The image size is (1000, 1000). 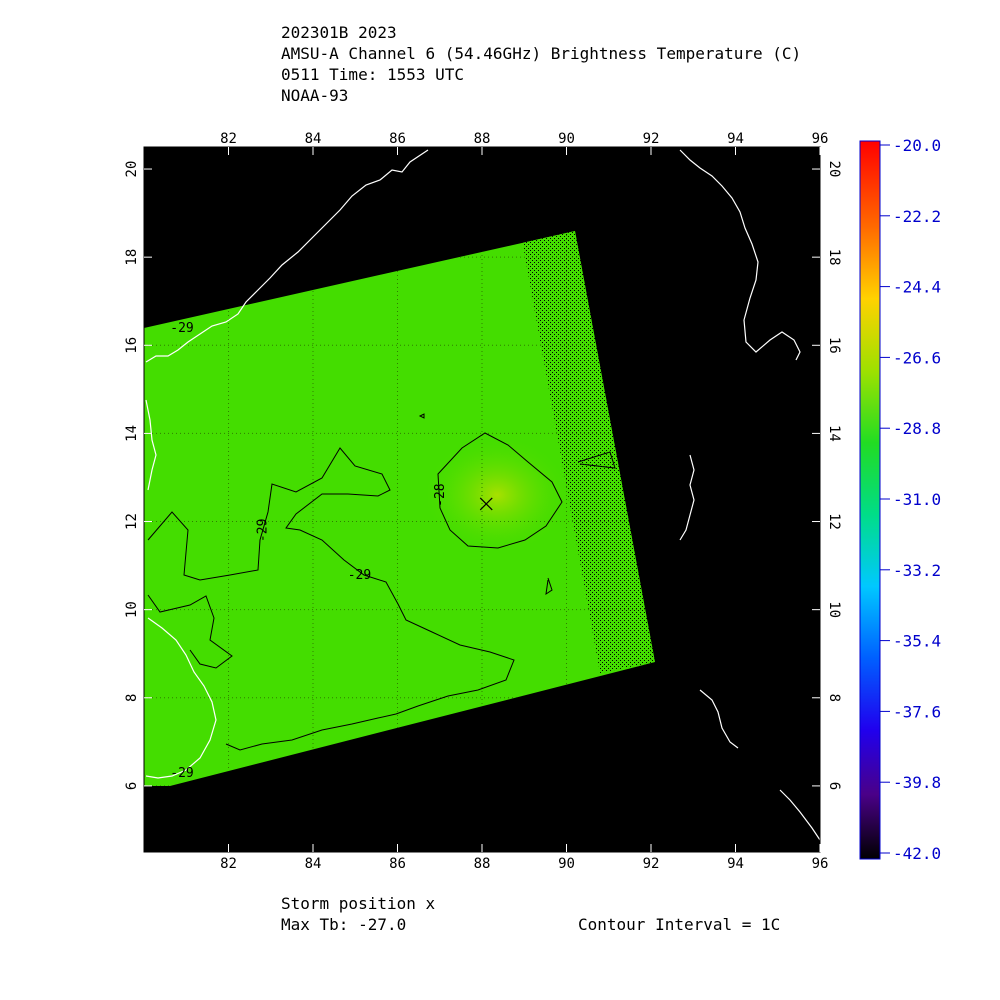 I want to click on lon-label-bottom-94: 94, so click(x=735, y=864).